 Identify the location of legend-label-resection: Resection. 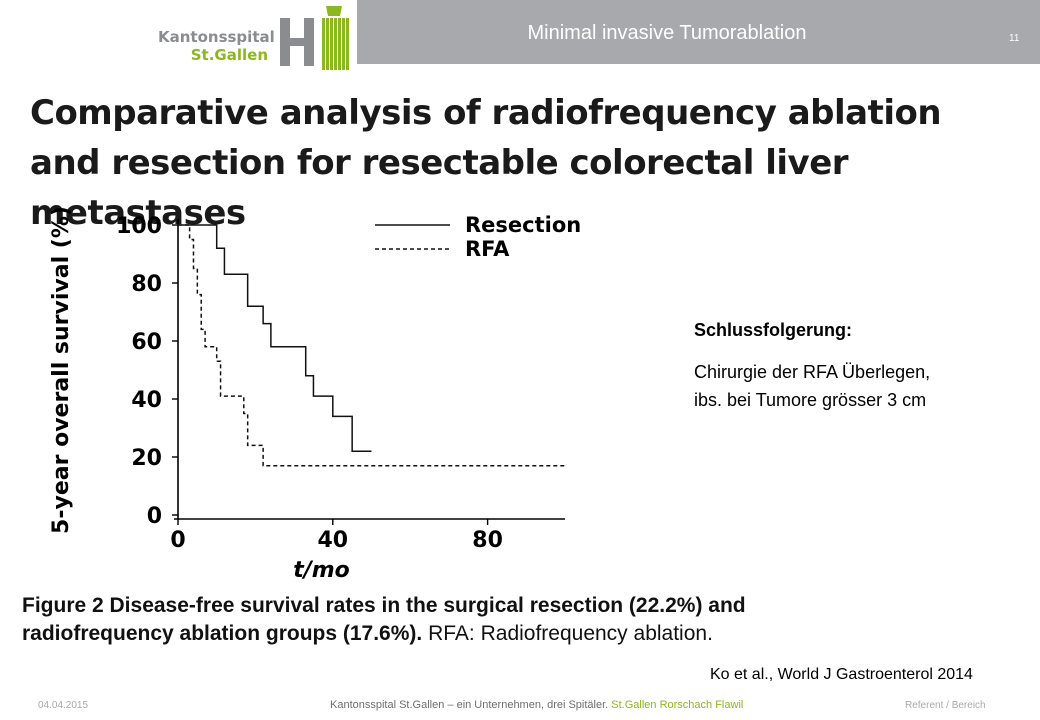
(523, 225).